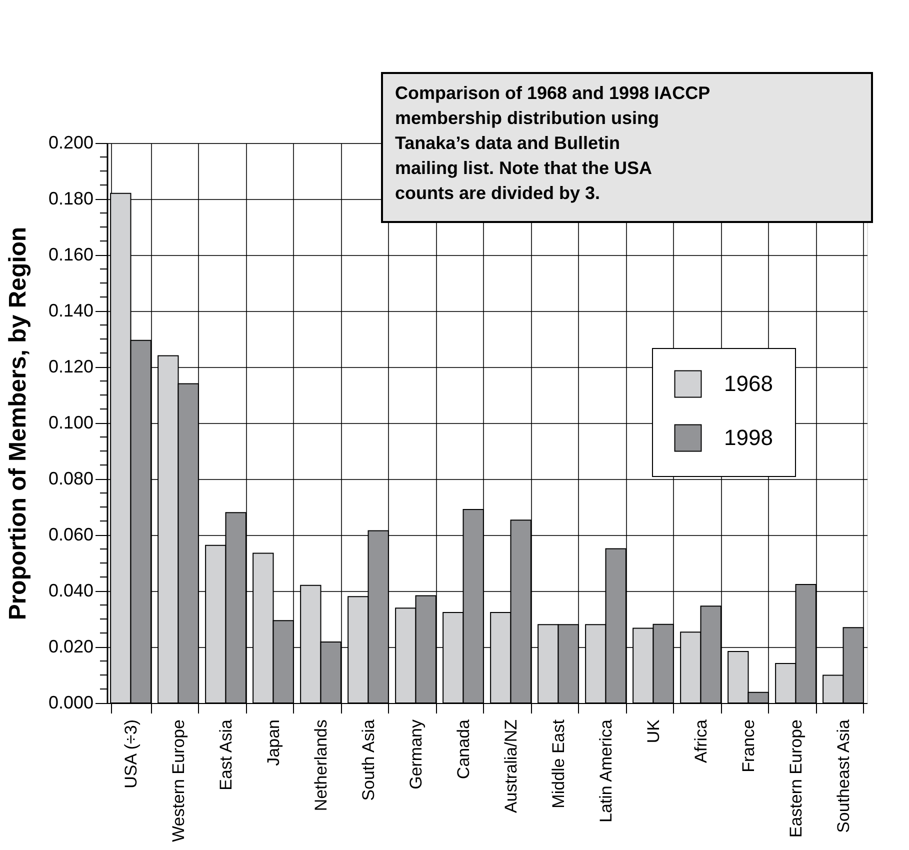 This screenshot has height=850, width=909. What do you see at coordinates (71, 310) in the screenshot?
I see `y-tick-label: 0.140` at bounding box center [71, 310].